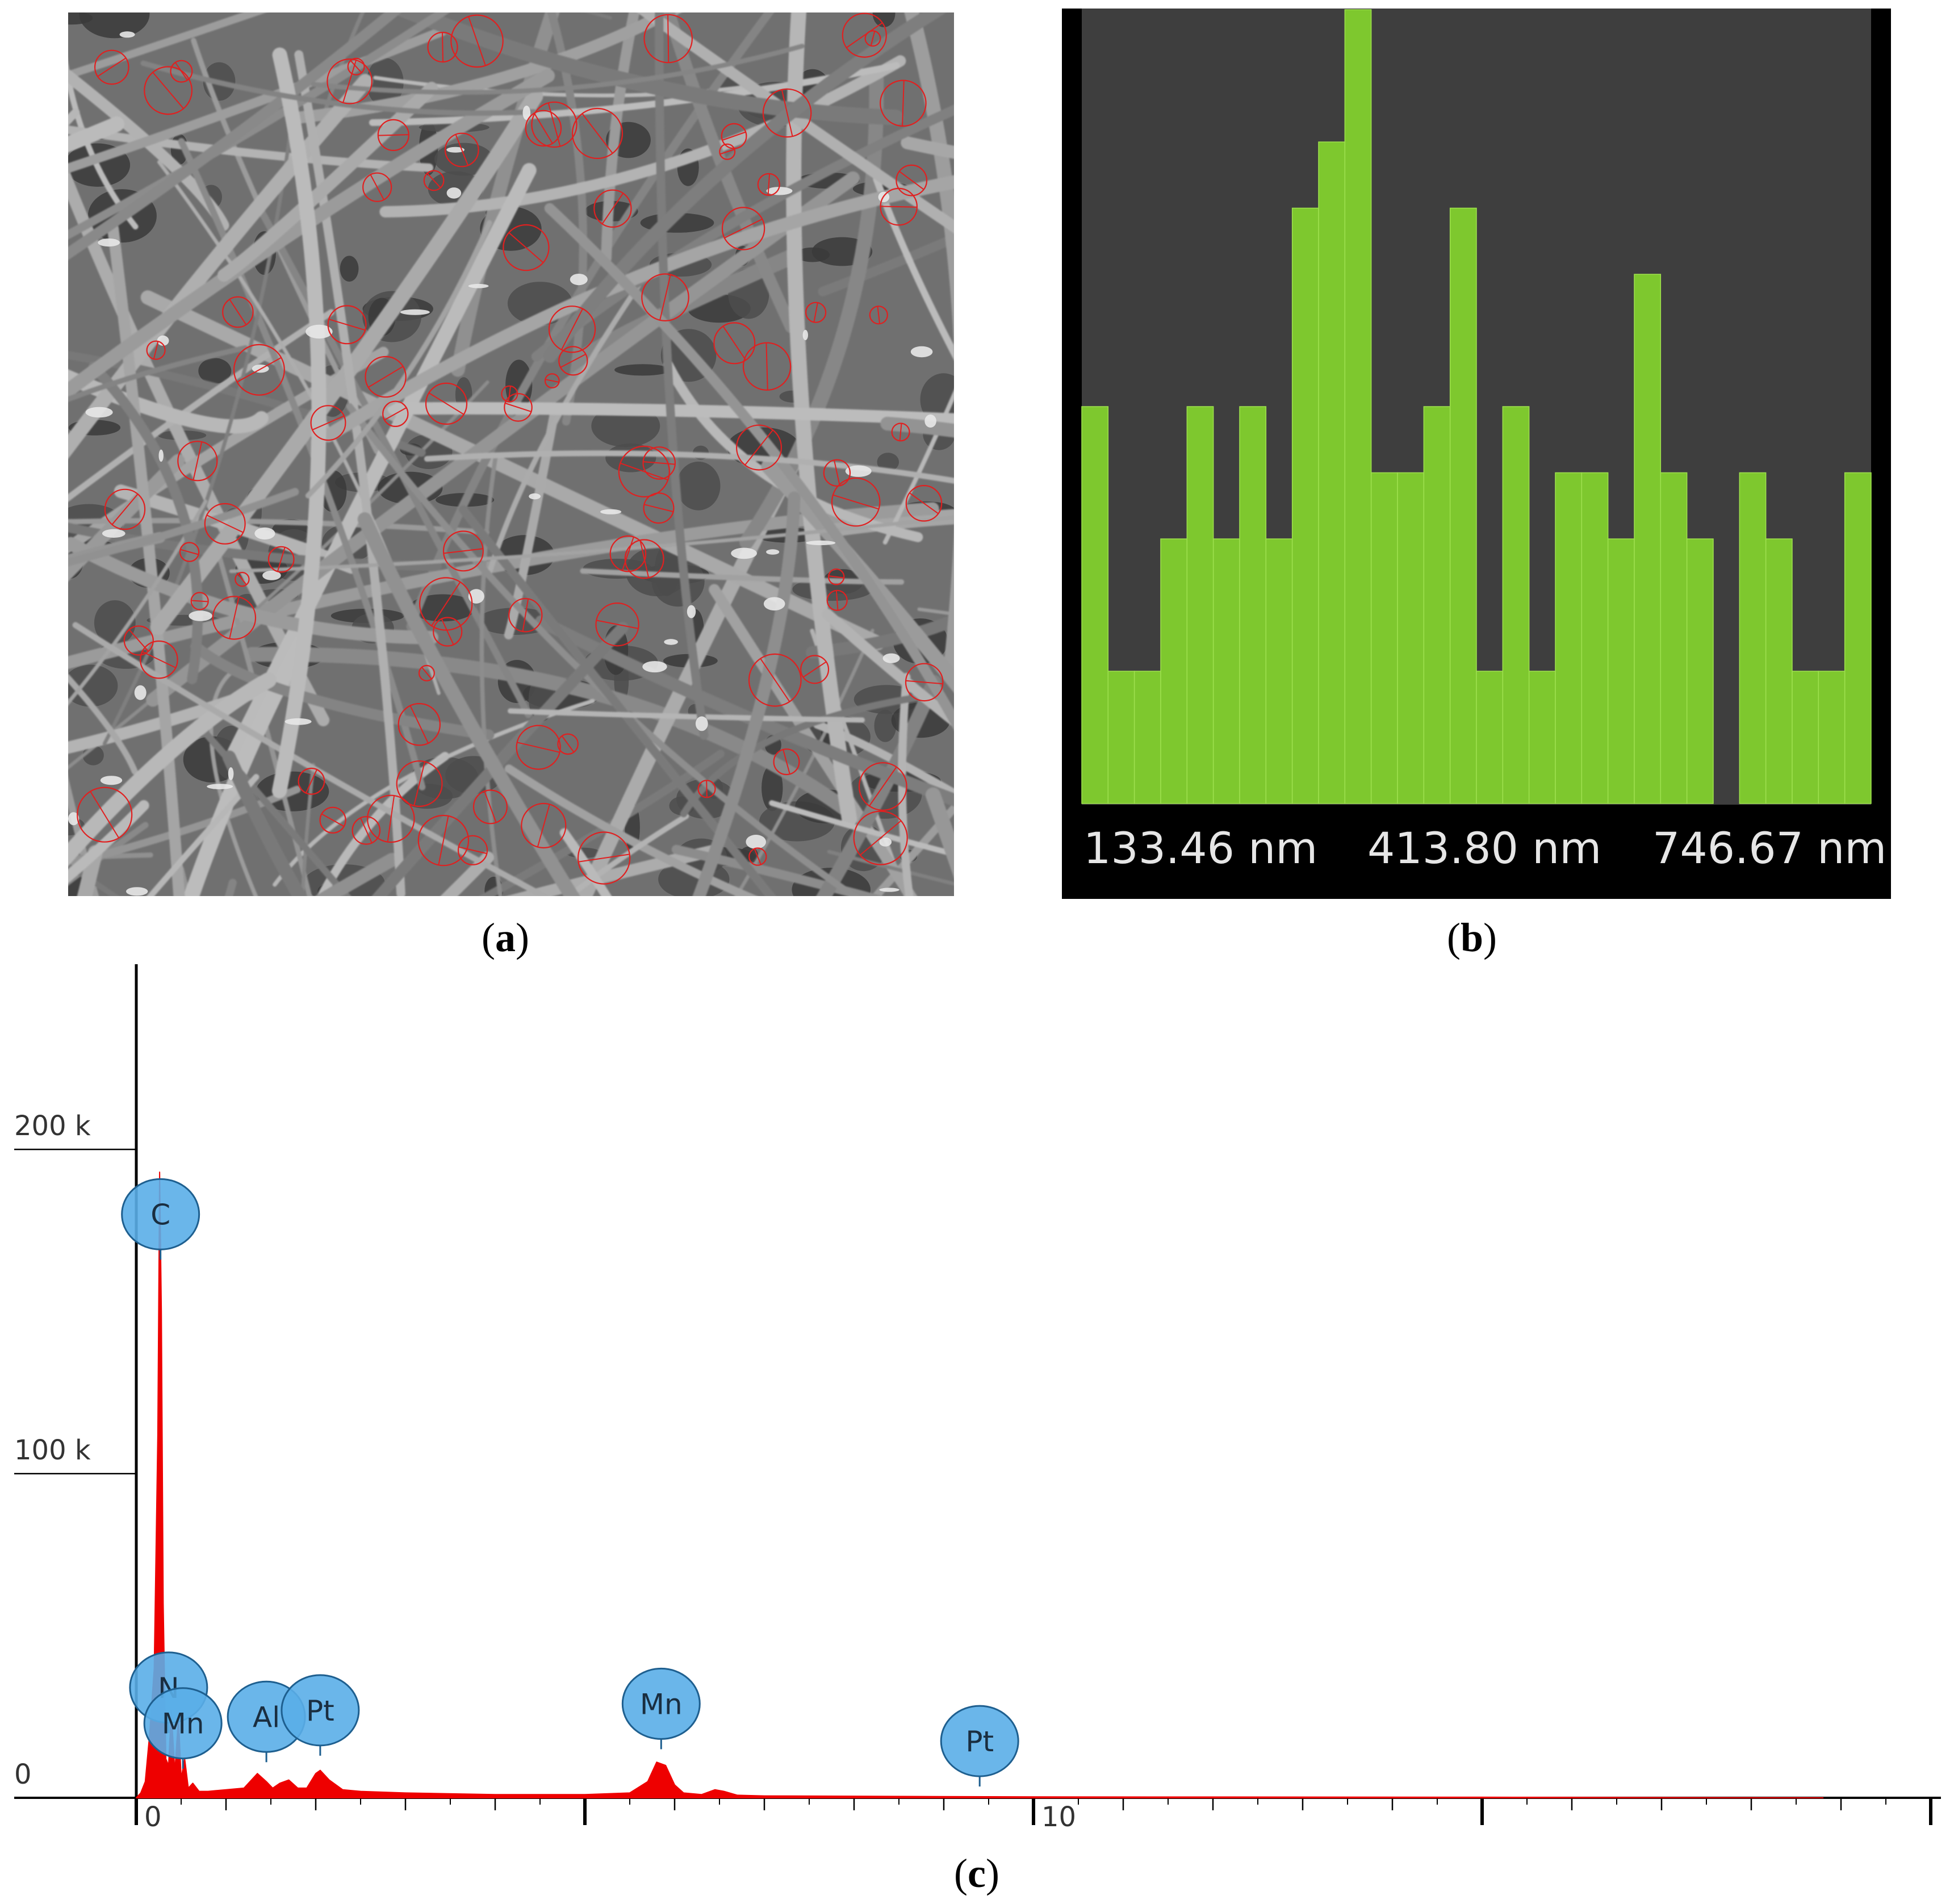 Image resolution: width=1954 pixels, height=1904 pixels. I want to click on eds-element-marker: C, so click(160, 1219).